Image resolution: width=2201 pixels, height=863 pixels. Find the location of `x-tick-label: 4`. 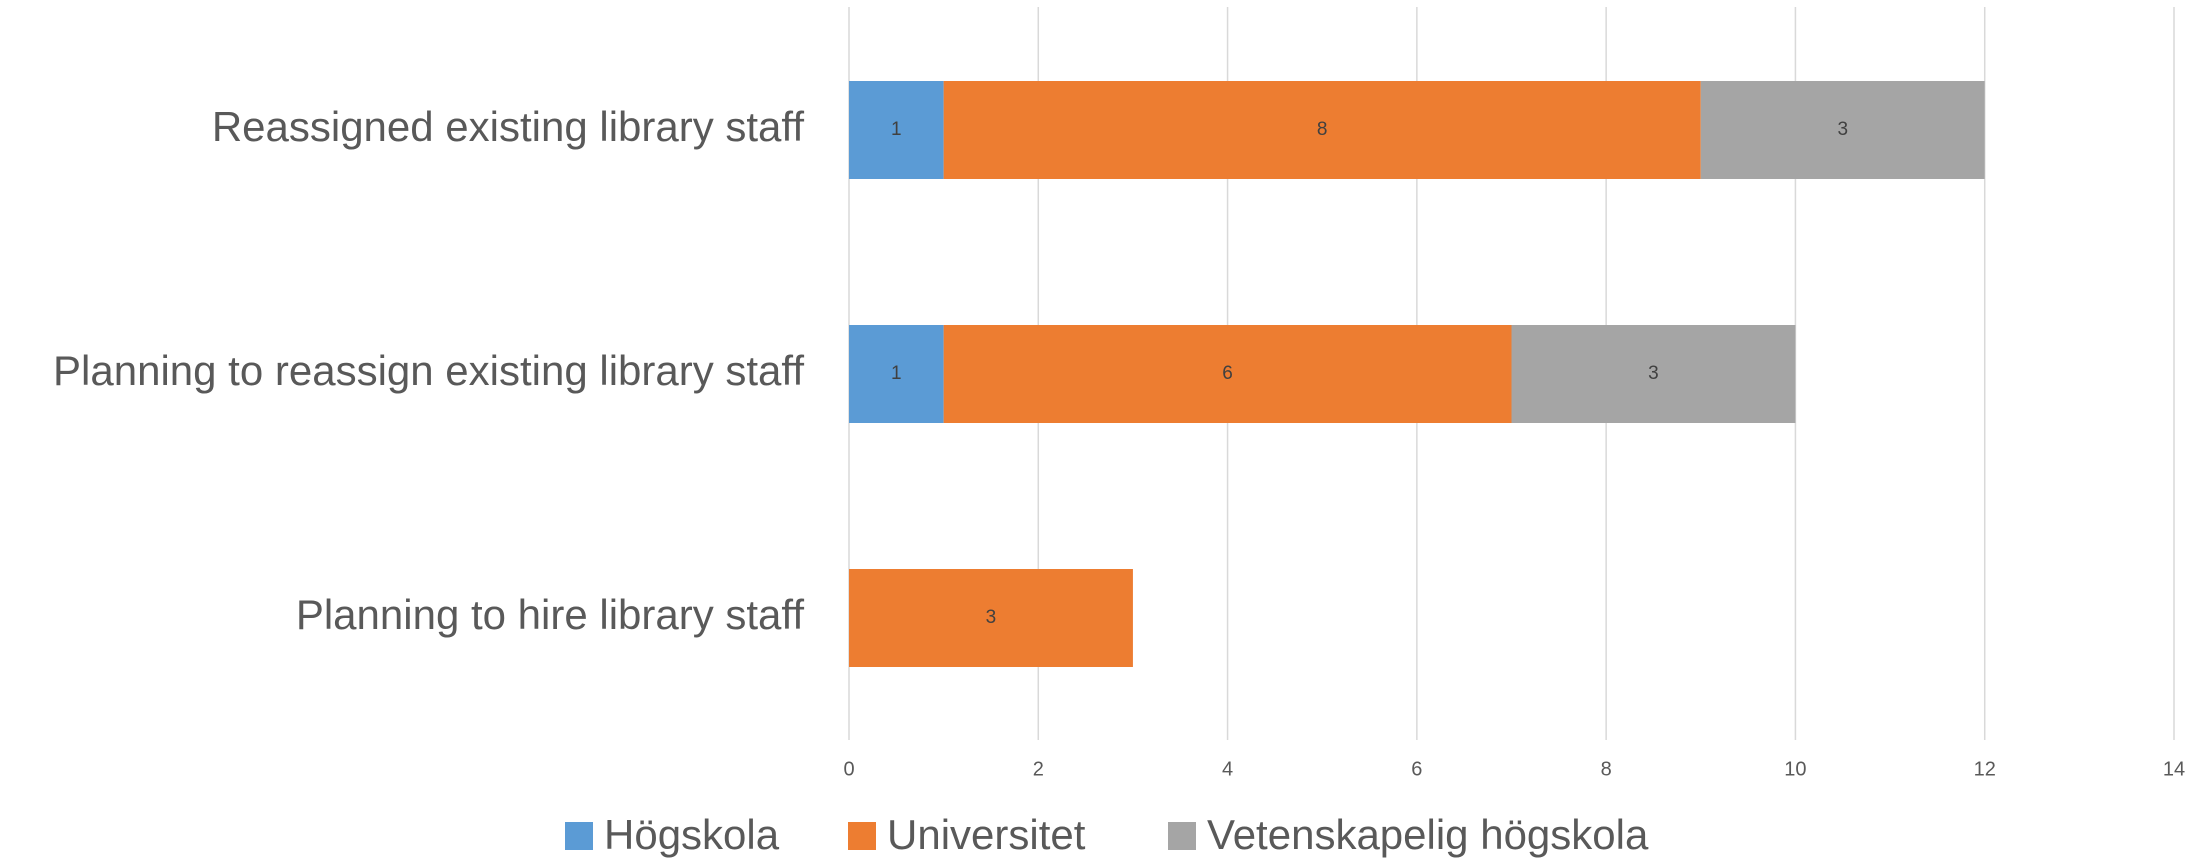

x-tick-label: 4 is located at coordinates (1227, 769).